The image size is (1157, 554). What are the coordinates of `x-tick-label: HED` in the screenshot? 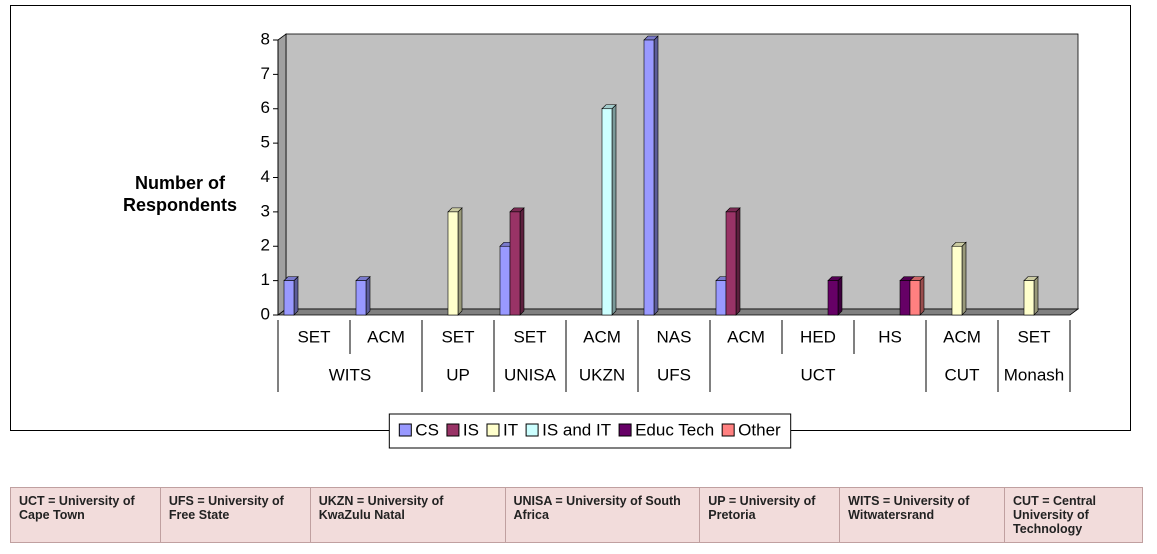 It's located at (818, 336).